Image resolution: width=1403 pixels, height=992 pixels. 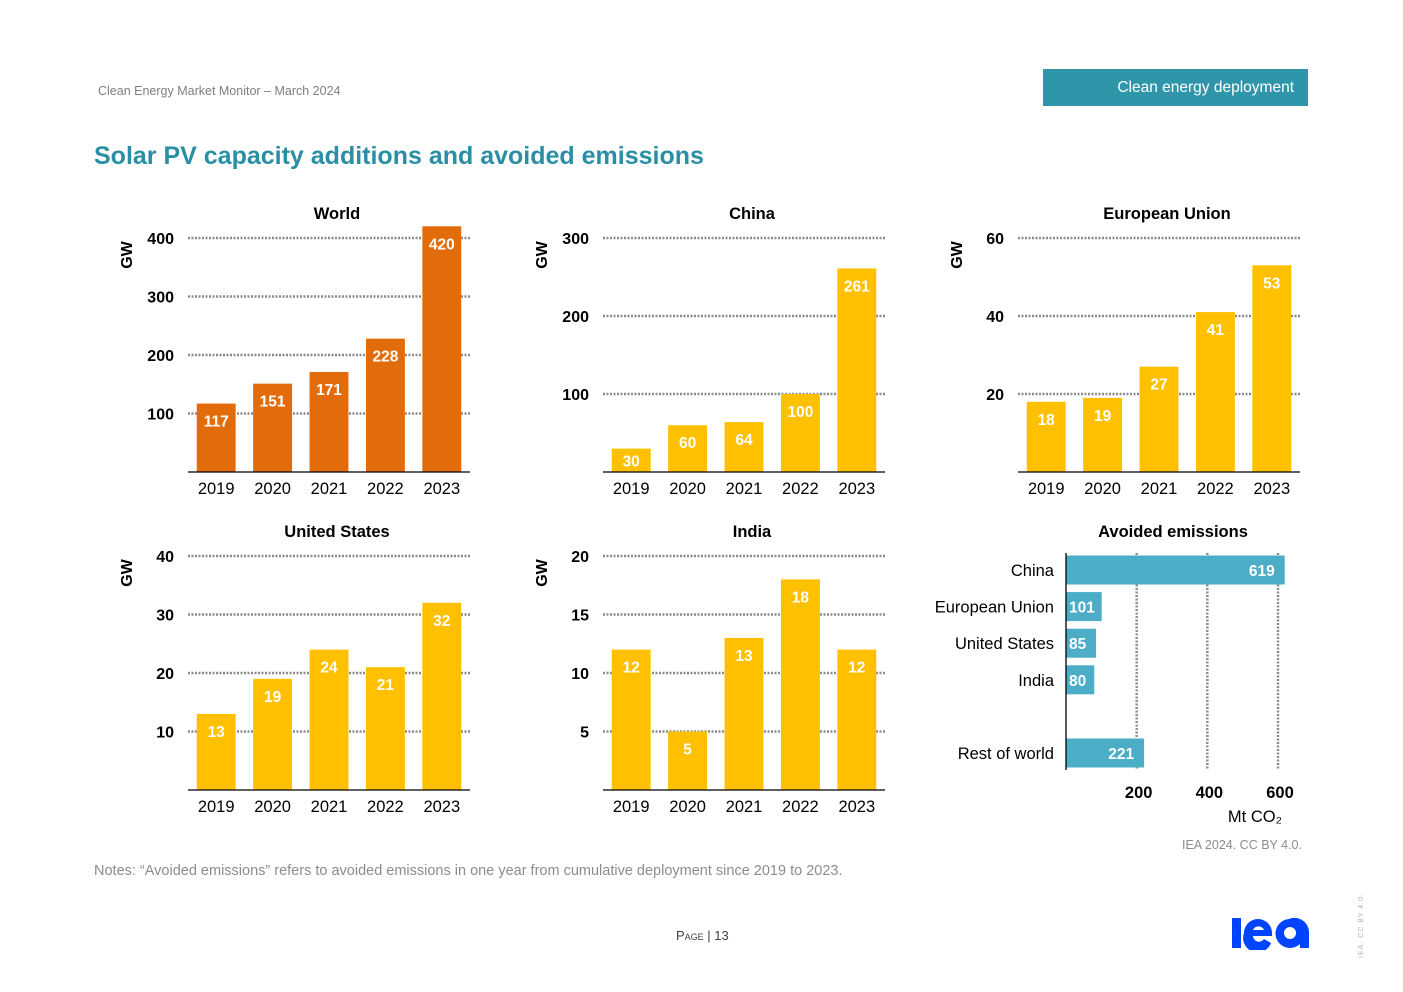 What do you see at coordinates (1210, 793) in the screenshot?
I see `x-tick-label: 400` at bounding box center [1210, 793].